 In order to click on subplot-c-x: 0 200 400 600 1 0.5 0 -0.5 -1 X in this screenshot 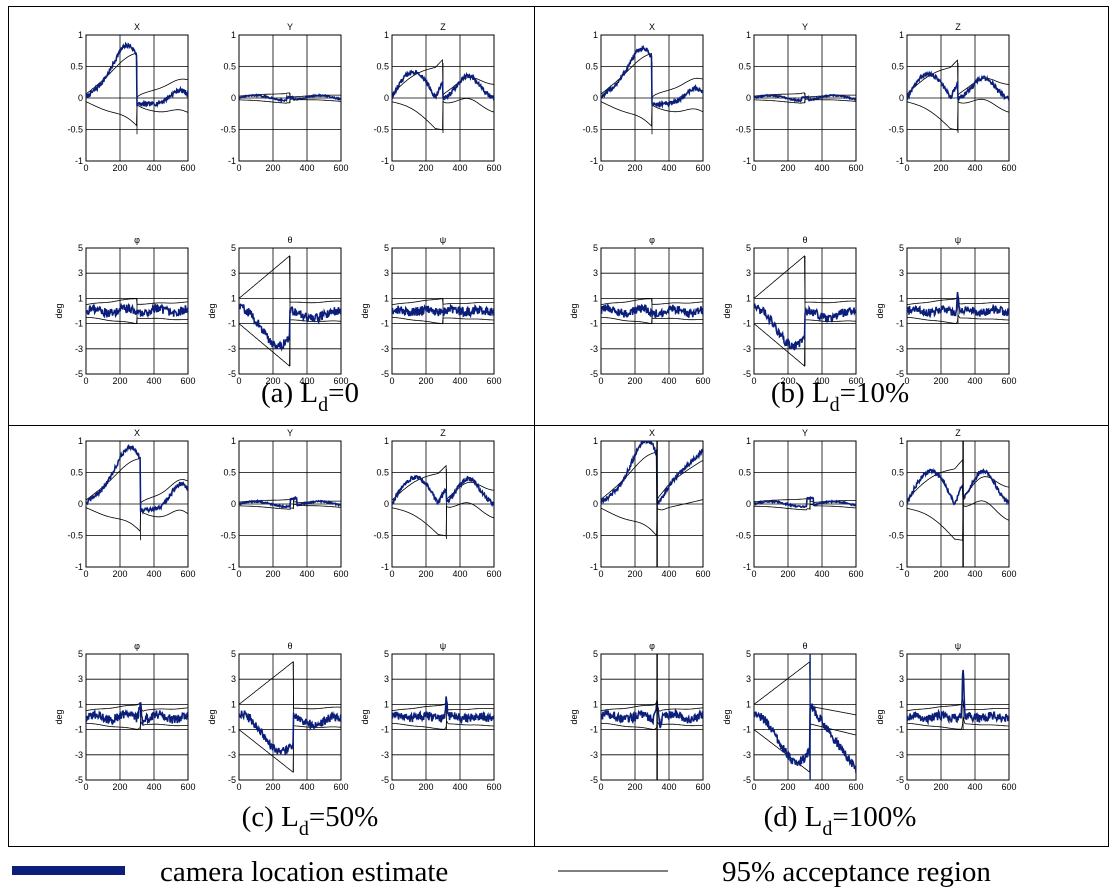, I will do `click(131, 503)`.